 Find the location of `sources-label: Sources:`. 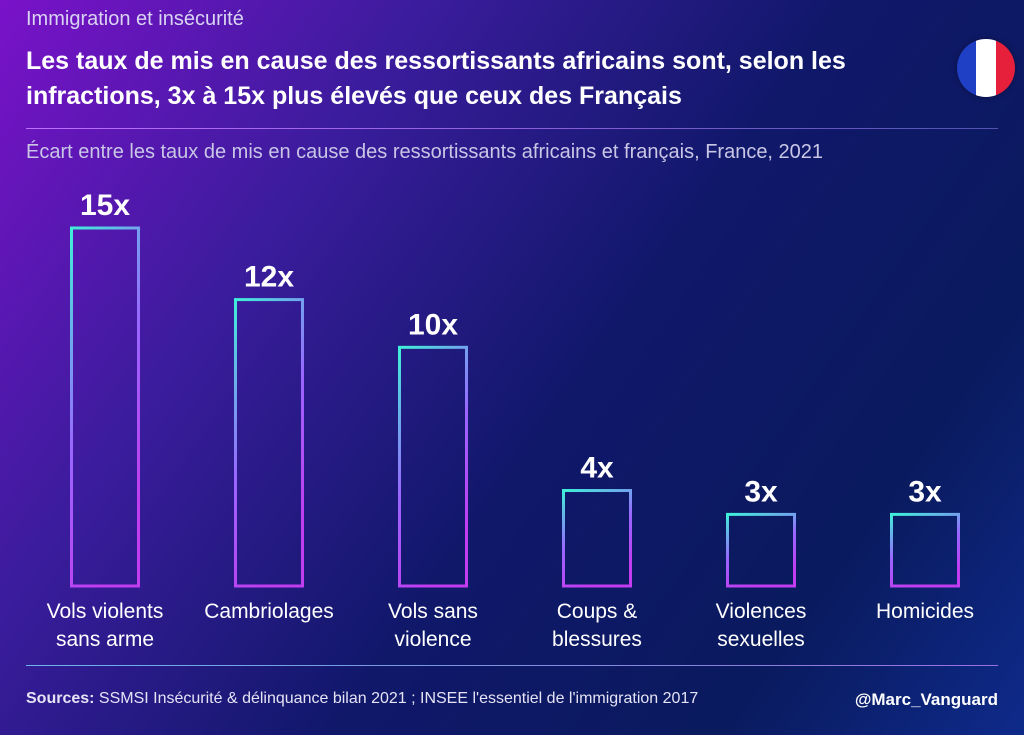

sources-label: Sources: is located at coordinates (60, 698).